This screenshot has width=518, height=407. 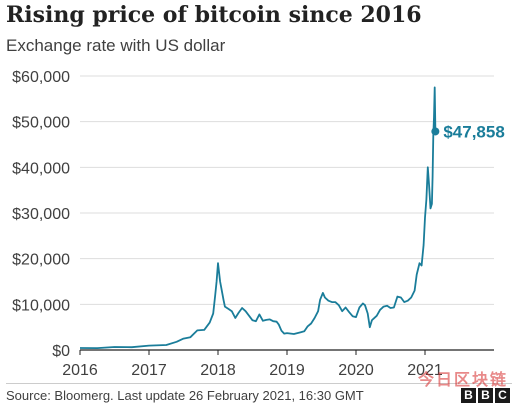 What do you see at coordinates (41, 168) in the screenshot?
I see `y-tick-label: $40,000` at bounding box center [41, 168].